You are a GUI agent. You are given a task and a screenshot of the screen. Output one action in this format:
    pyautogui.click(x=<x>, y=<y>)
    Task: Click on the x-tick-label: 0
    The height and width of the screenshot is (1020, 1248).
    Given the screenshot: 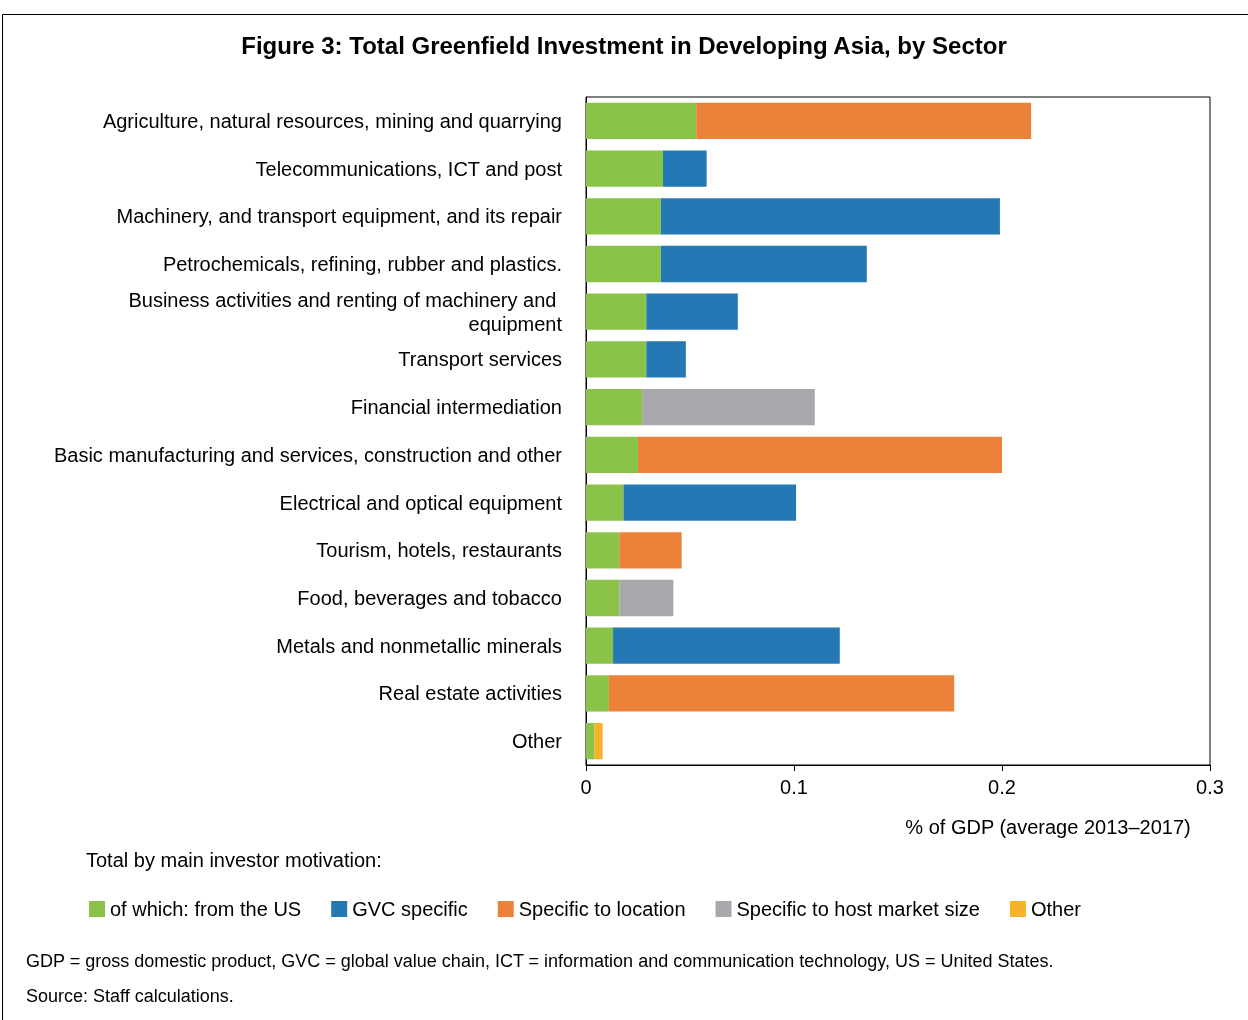 What is the action you would take?
    pyautogui.click(x=586, y=787)
    